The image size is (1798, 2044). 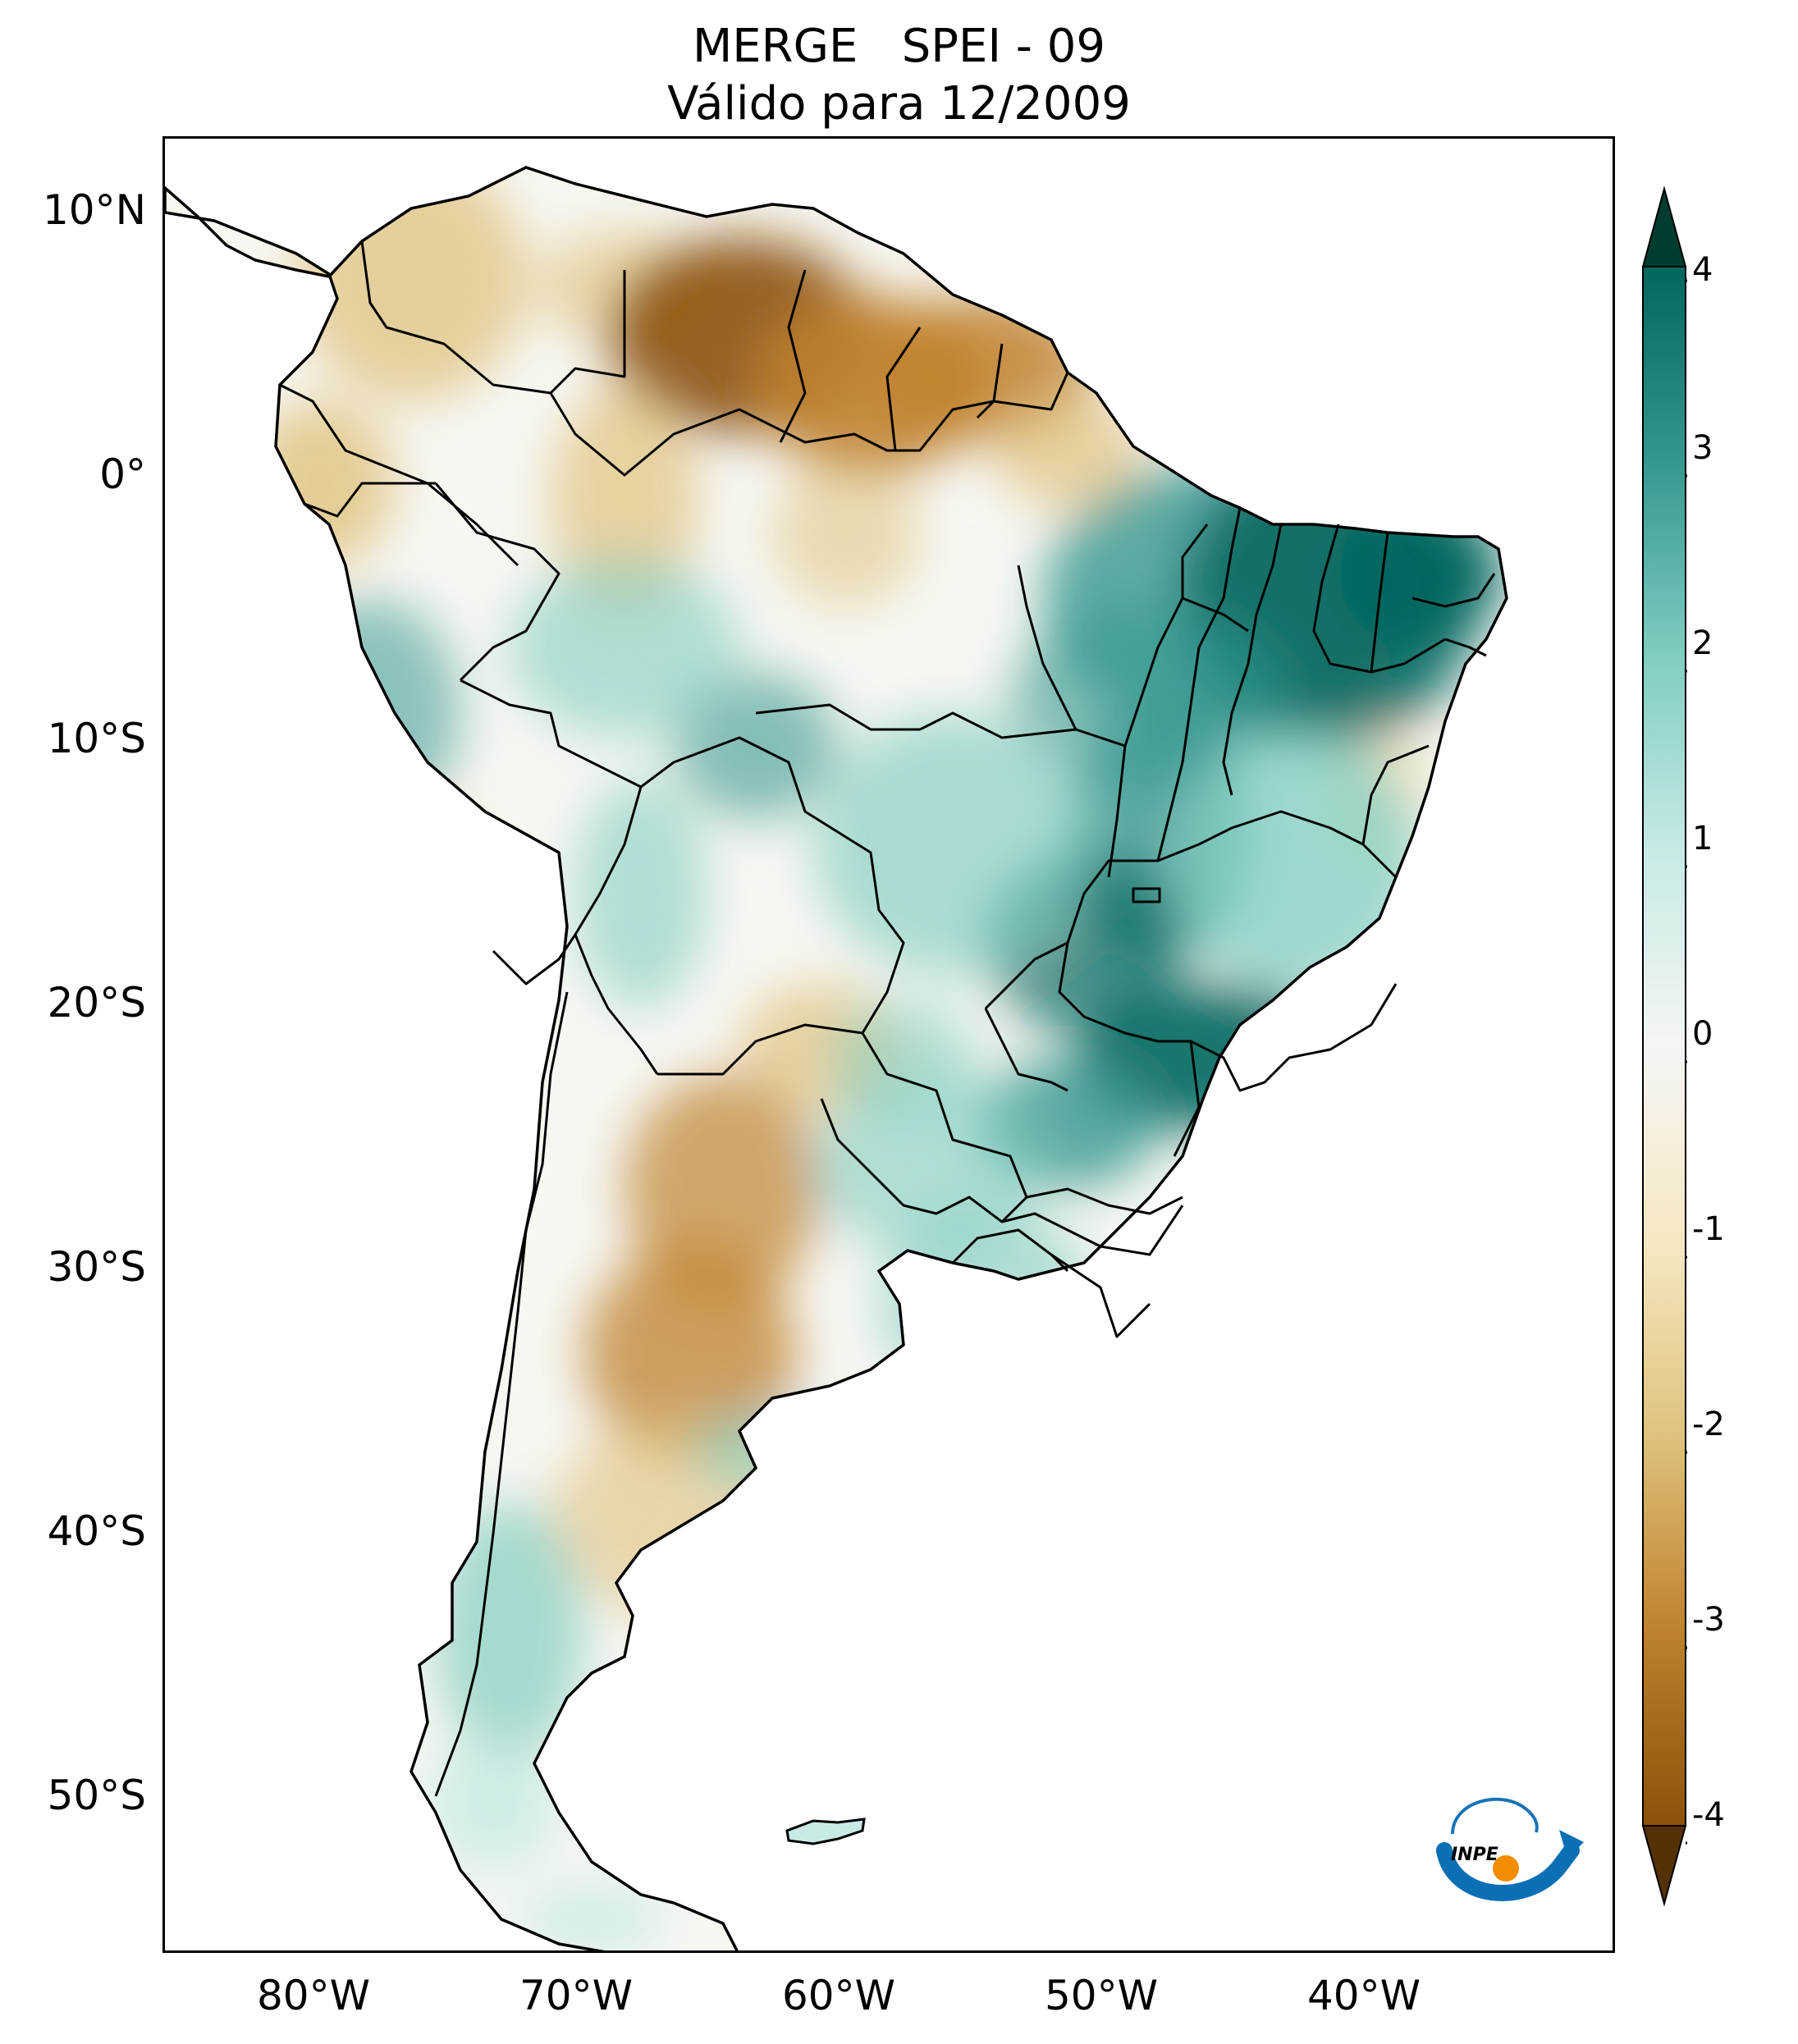 I want to click on colorbar-ticks, so click(x=1686, y=1062).